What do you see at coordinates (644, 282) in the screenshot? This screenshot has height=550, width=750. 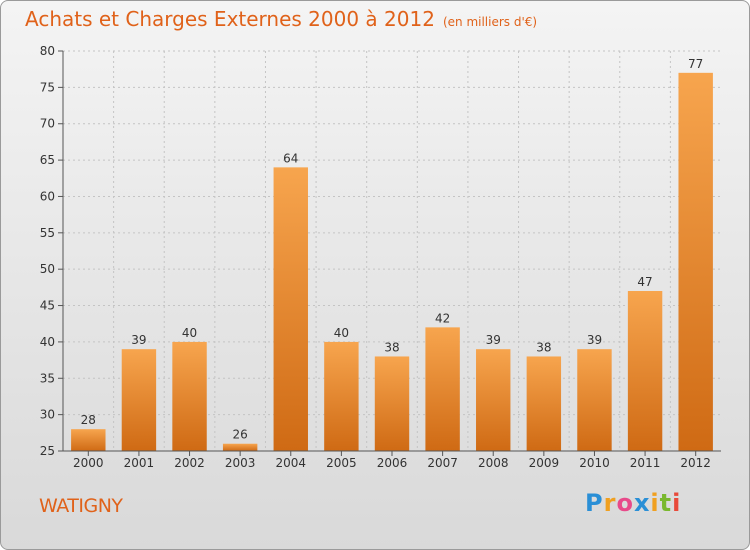 I see `bar-value-label: 47` at bounding box center [644, 282].